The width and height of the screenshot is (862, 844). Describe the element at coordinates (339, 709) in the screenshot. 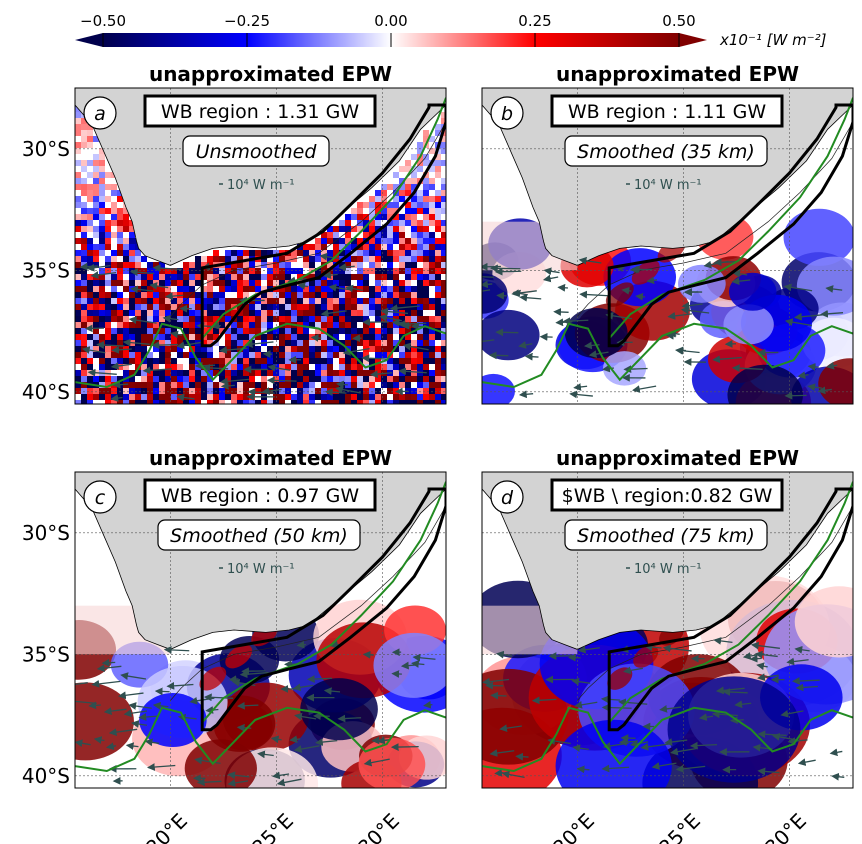

I see `field-blob` at that location.